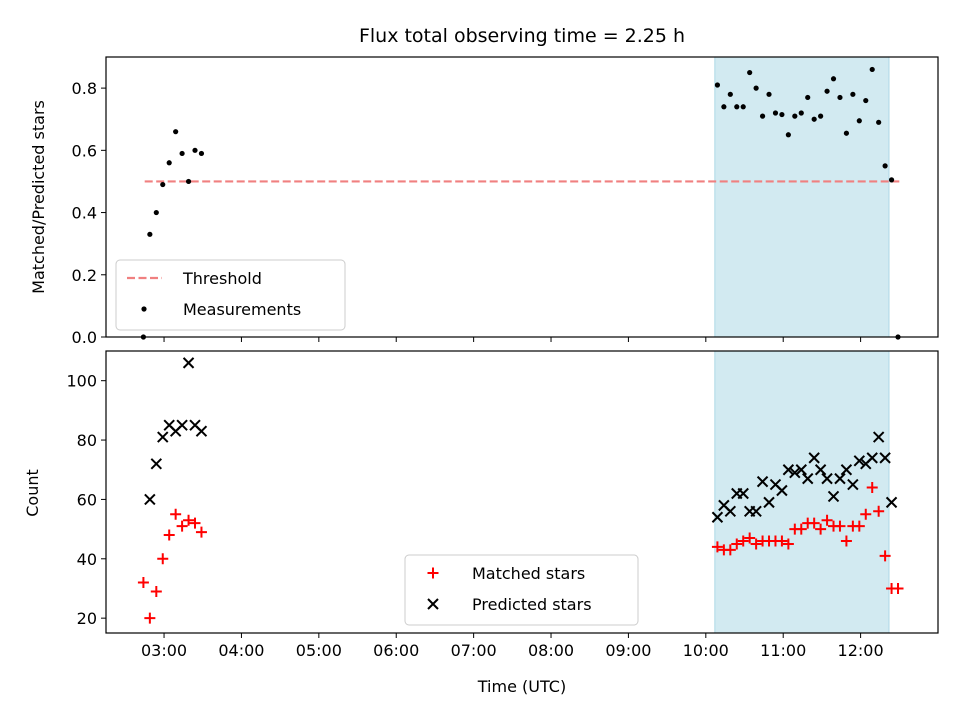  I want to click on x-tick-label: 03:00, so click(164, 650).